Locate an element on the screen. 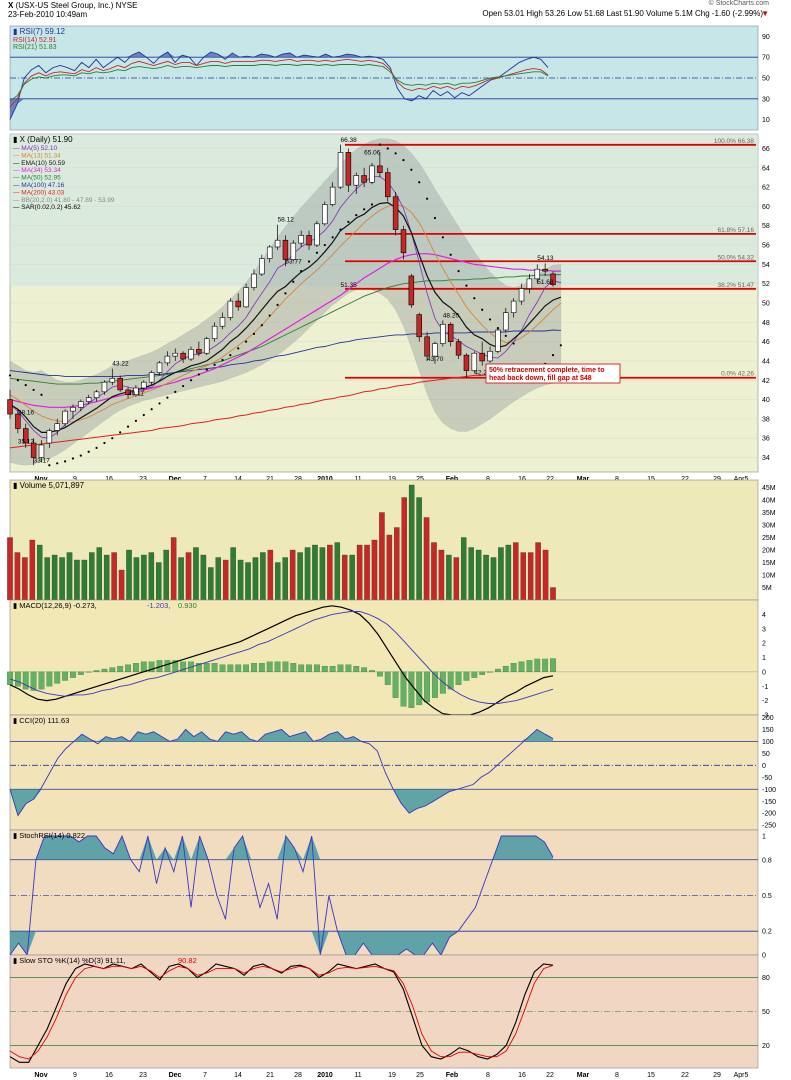 Image resolution: width=791 pixels, height=1080 pixels. stochrsi-axis-tick: 1 is located at coordinates (764, 836).